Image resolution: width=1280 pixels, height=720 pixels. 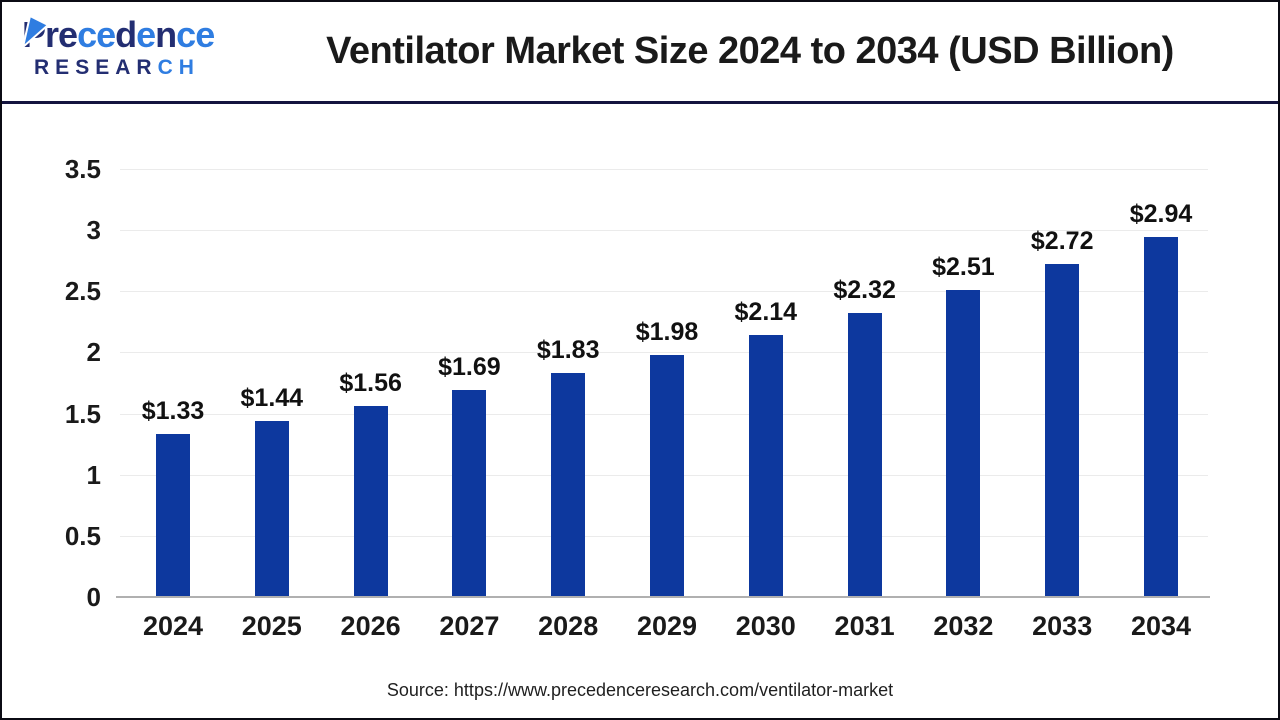 I want to click on gridline-3.5, so click(x=664, y=169).